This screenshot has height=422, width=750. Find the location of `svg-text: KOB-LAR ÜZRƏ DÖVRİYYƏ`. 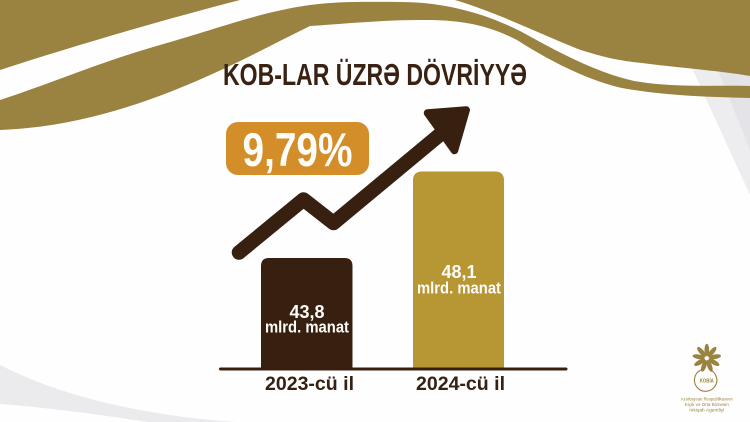

svg-text: KOB-LAR ÜZRƏ DÖVRİYYƏ is located at coordinates (375, 74).